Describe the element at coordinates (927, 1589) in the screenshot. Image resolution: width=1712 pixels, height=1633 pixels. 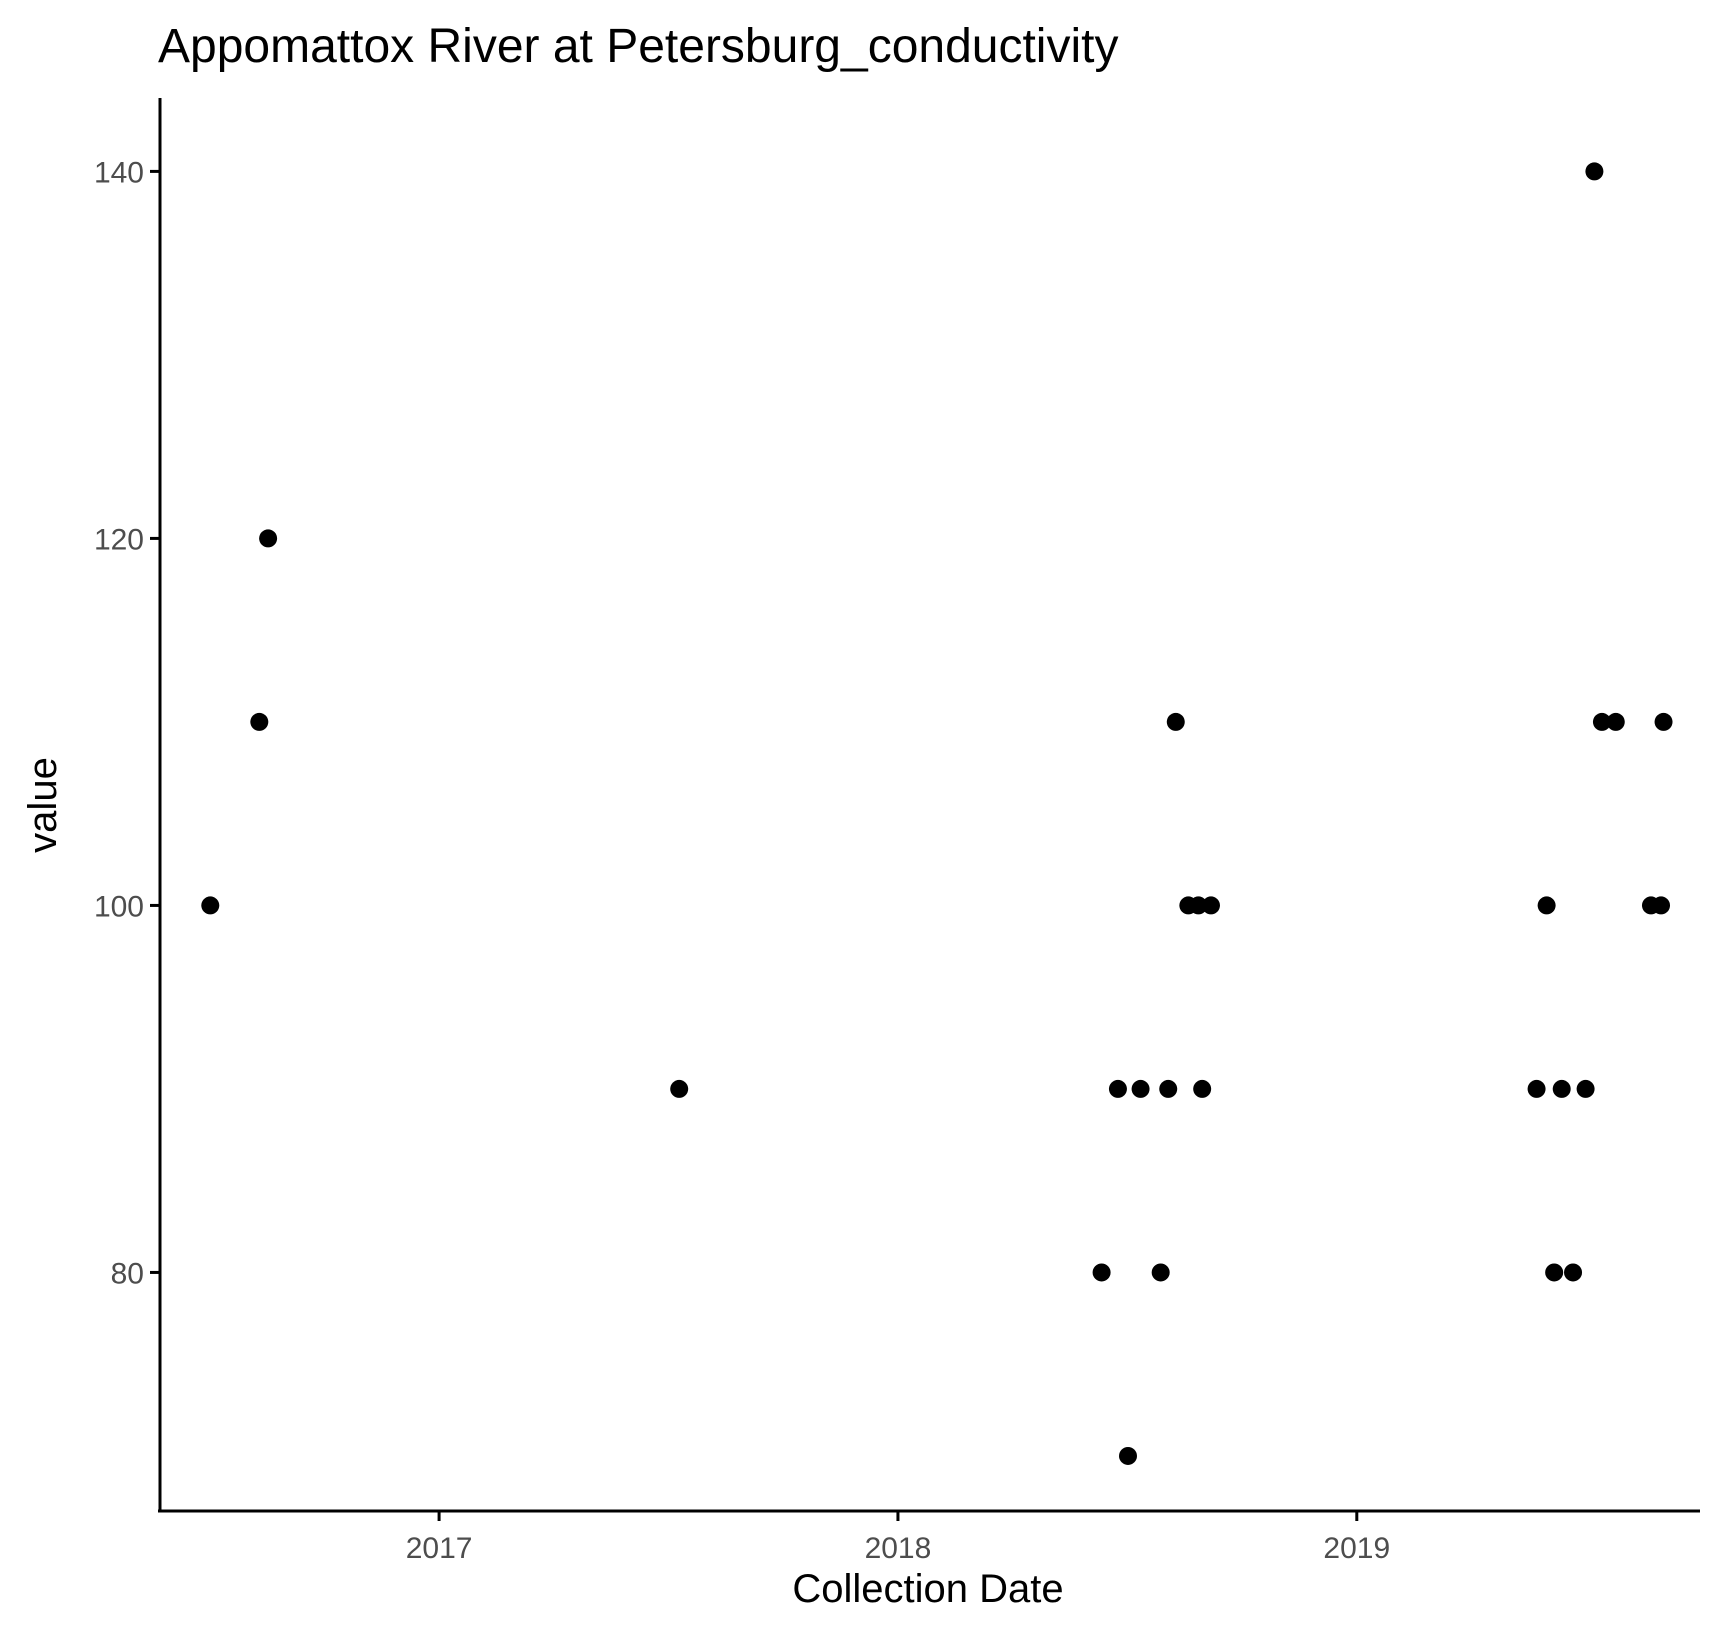
I see `x-axis-title: Collection Date` at that location.